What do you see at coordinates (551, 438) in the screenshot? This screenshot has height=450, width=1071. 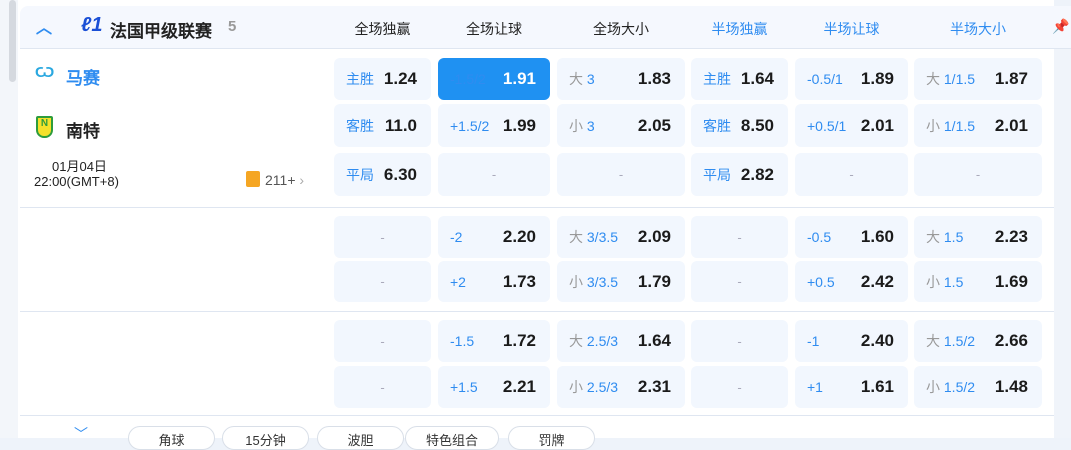 I see `market-tab: 罚牌` at bounding box center [551, 438].